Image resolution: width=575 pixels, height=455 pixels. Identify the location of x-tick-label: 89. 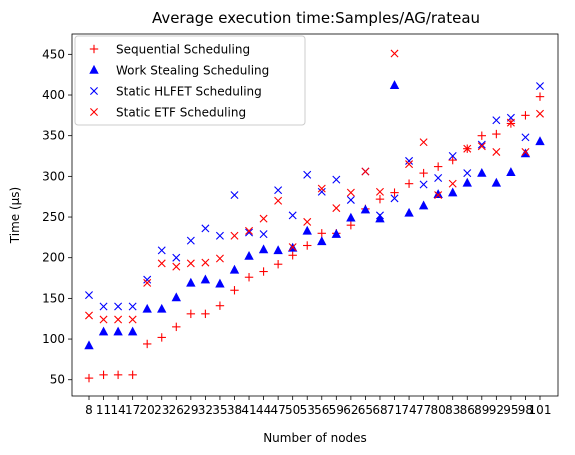
(481, 410).